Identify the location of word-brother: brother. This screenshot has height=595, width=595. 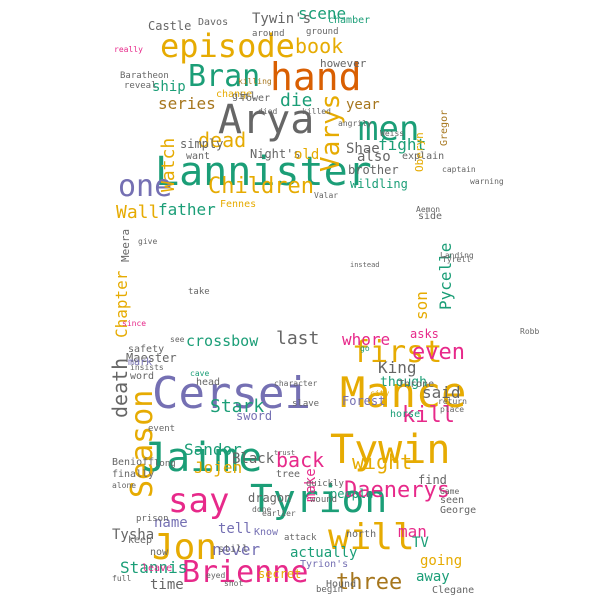
(373, 170).